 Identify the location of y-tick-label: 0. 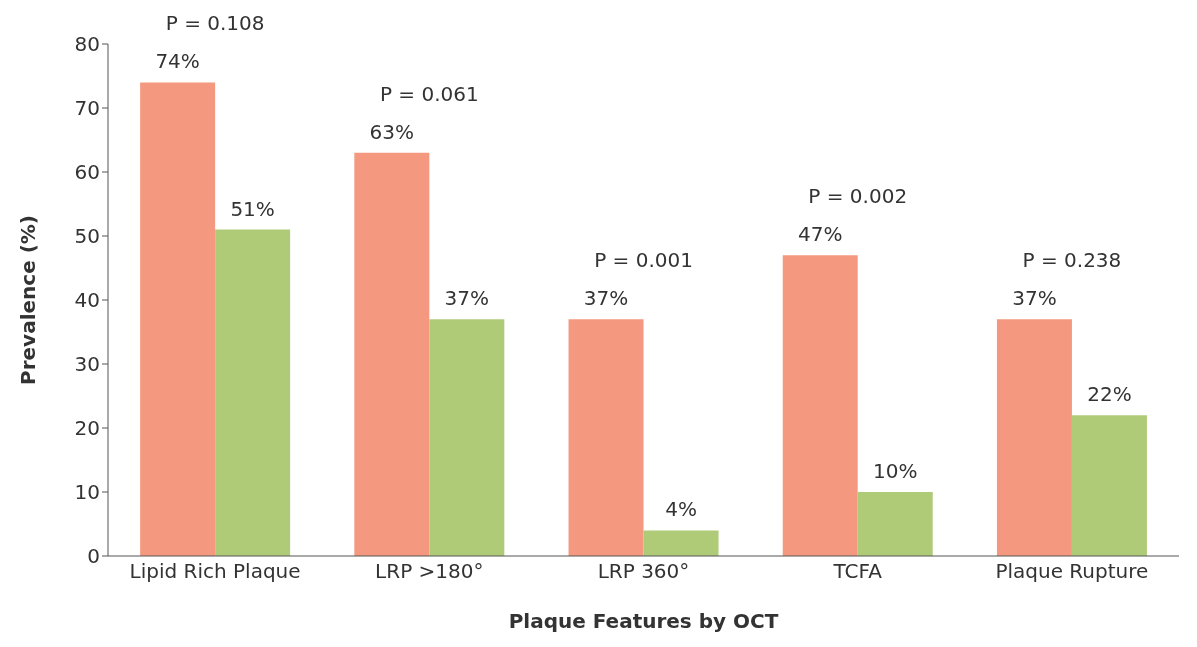
(93, 556).